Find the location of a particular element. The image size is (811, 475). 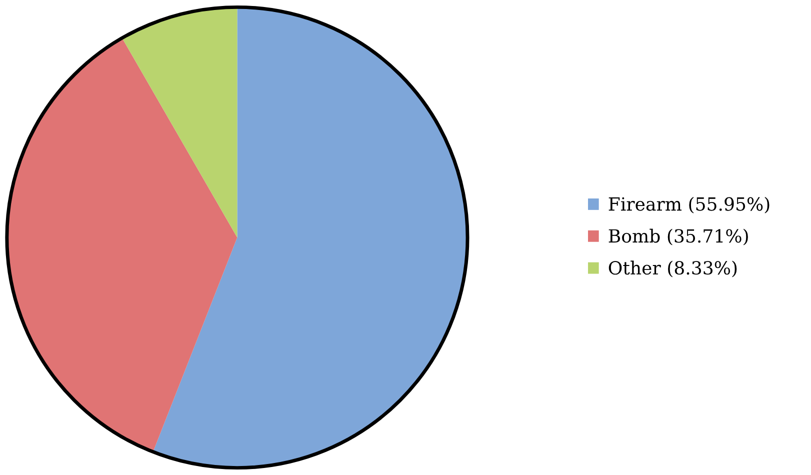

legend-label: Other (8.33%) is located at coordinates (672, 269).